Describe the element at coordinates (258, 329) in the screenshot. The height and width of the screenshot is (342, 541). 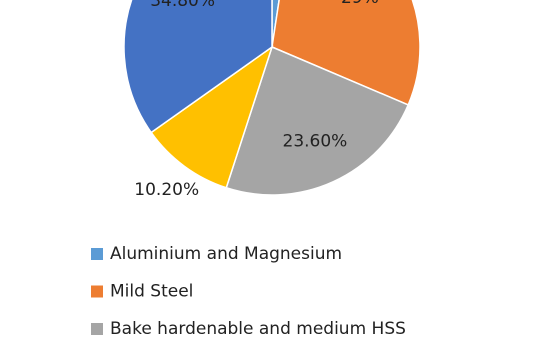
I see `legend-label: Bake hardenable and medium HSS` at that location.